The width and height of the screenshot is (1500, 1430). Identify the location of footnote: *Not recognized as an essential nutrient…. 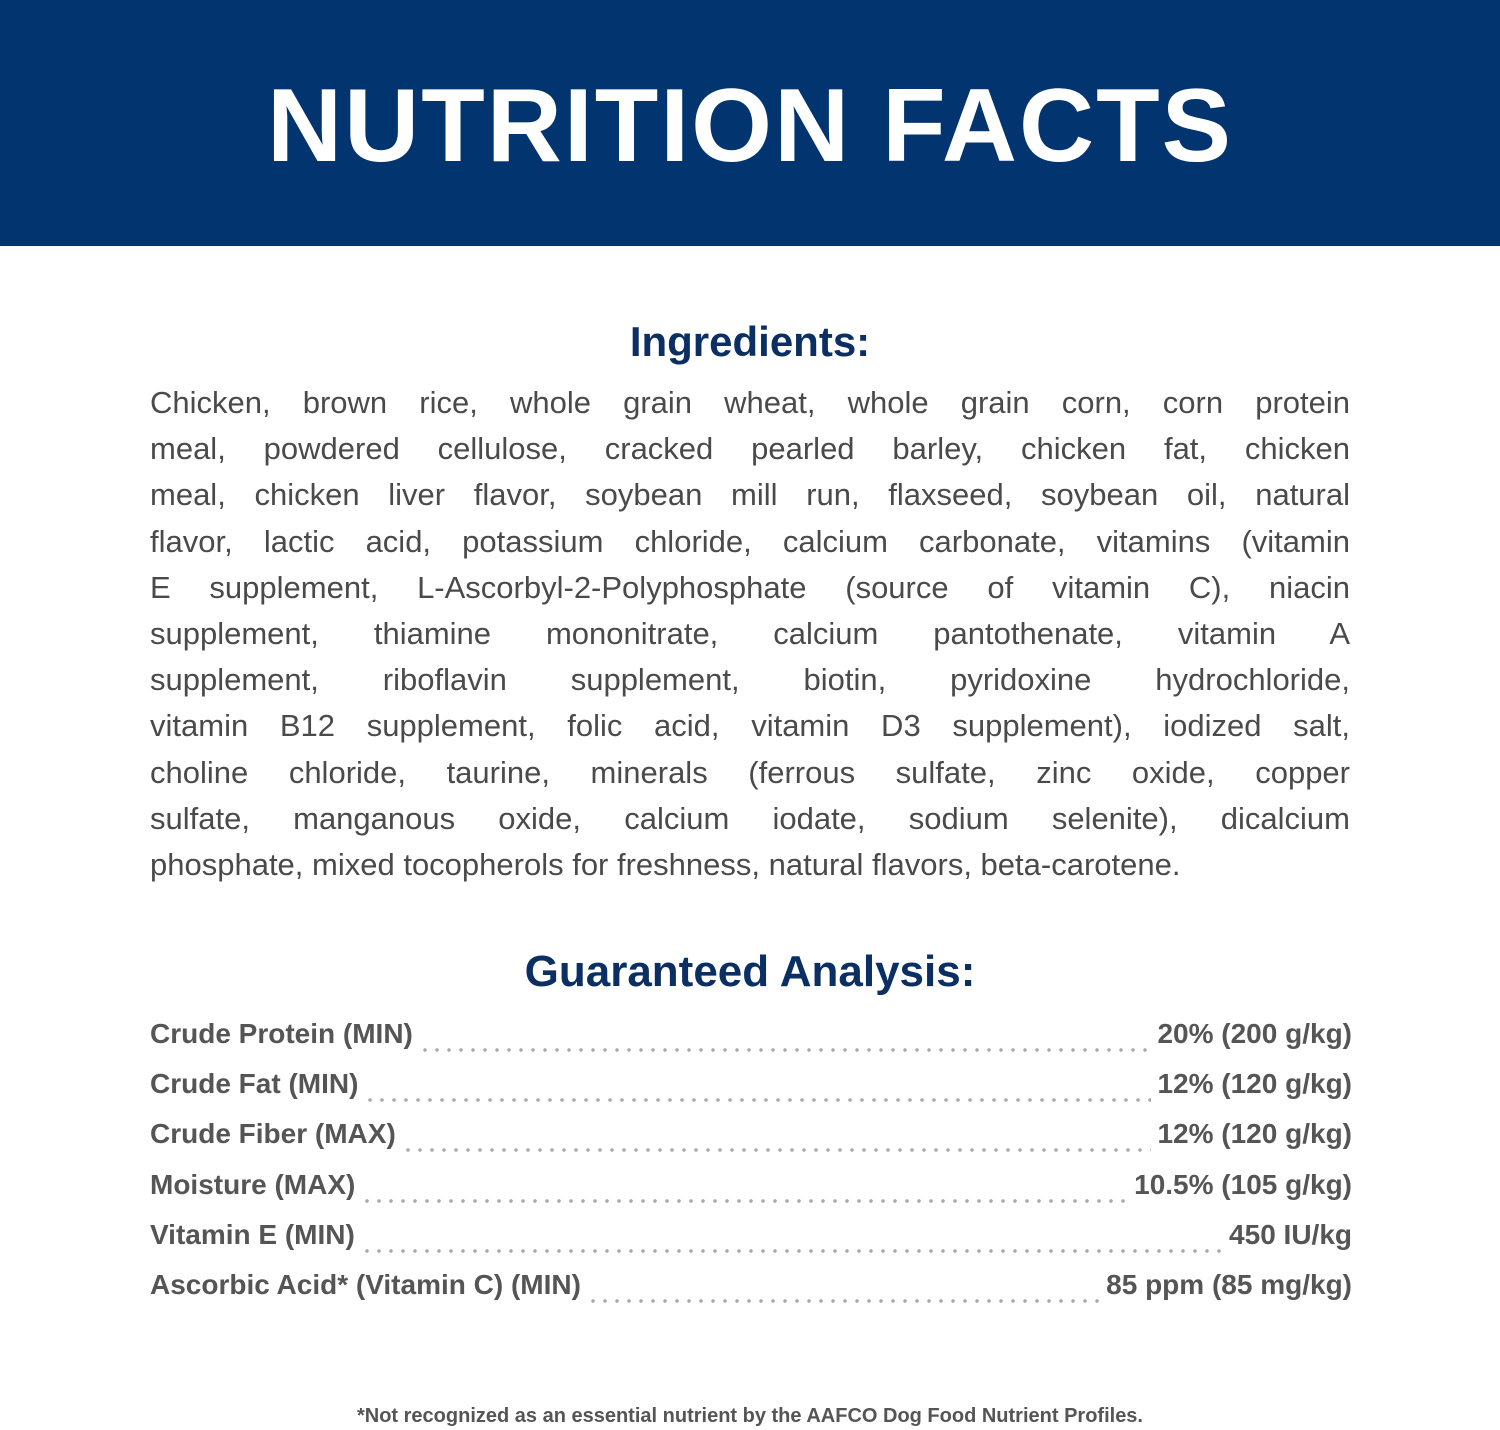
(749, 1416).